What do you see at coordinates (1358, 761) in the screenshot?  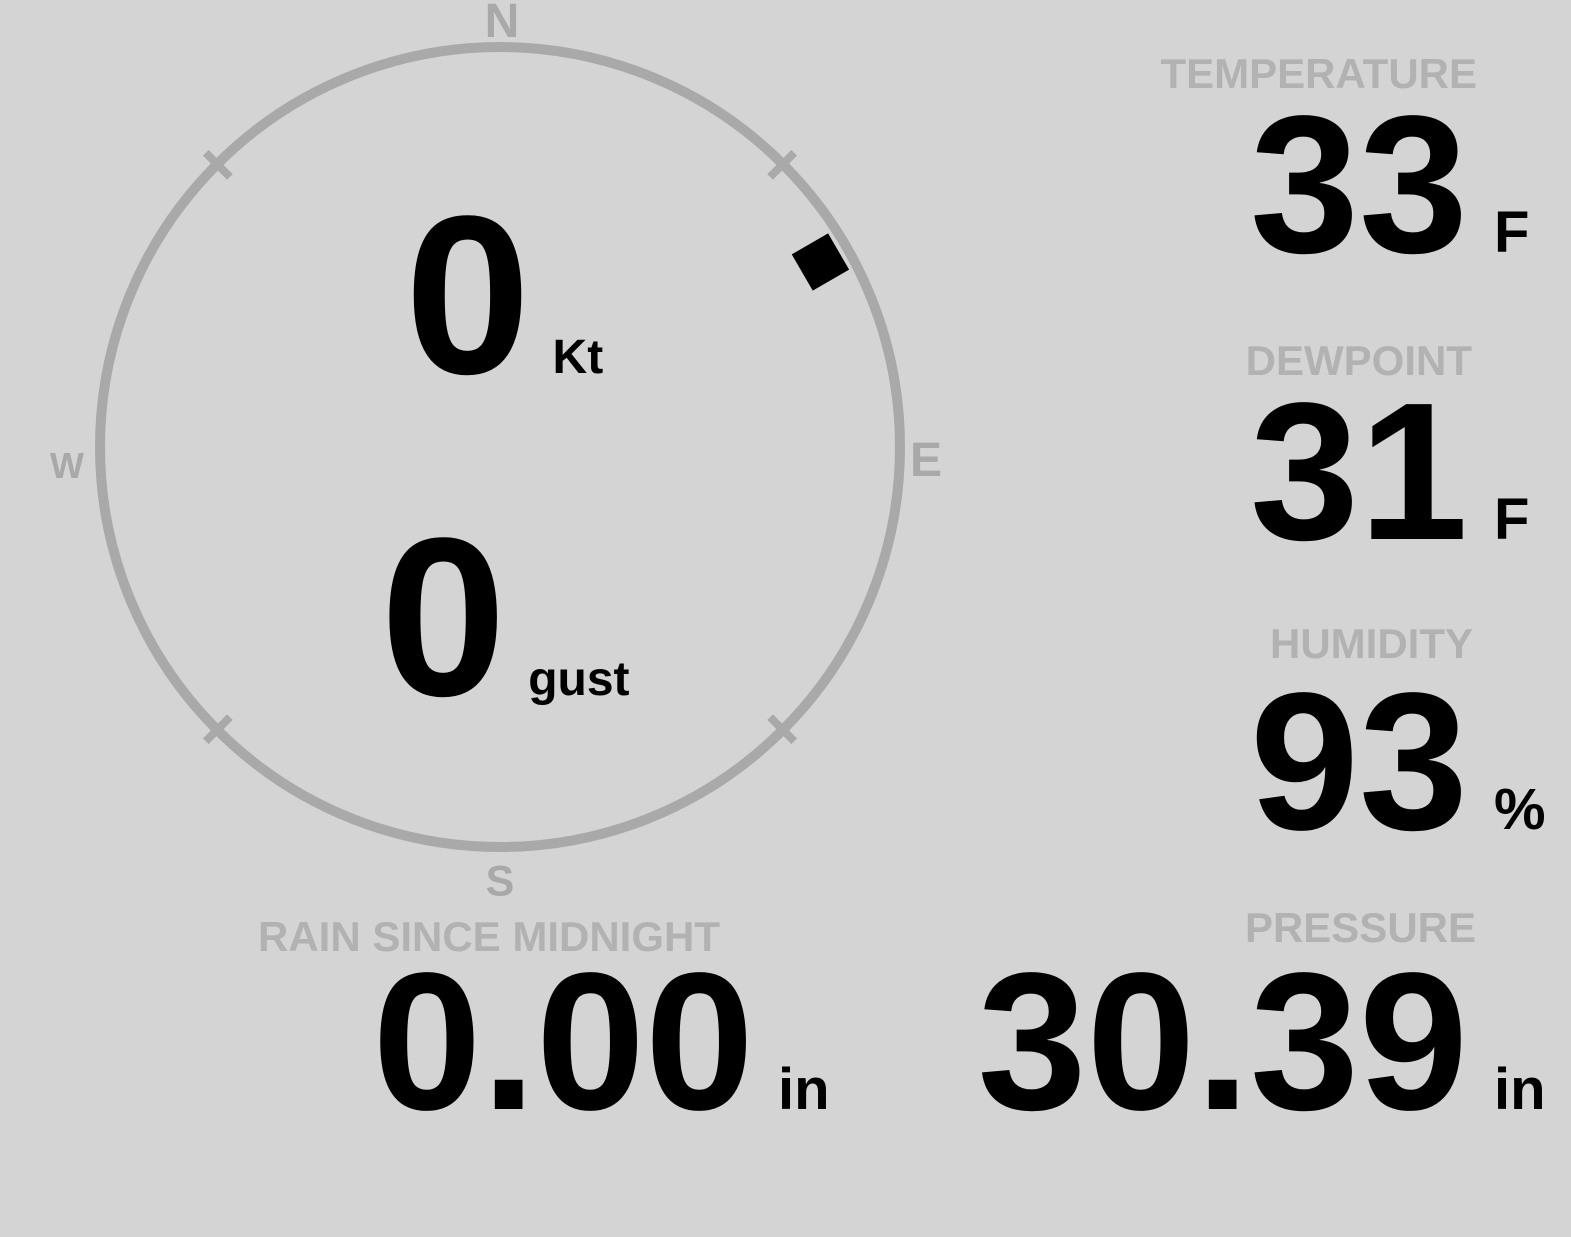 I see `humidity-value: 93` at bounding box center [1358, 761].